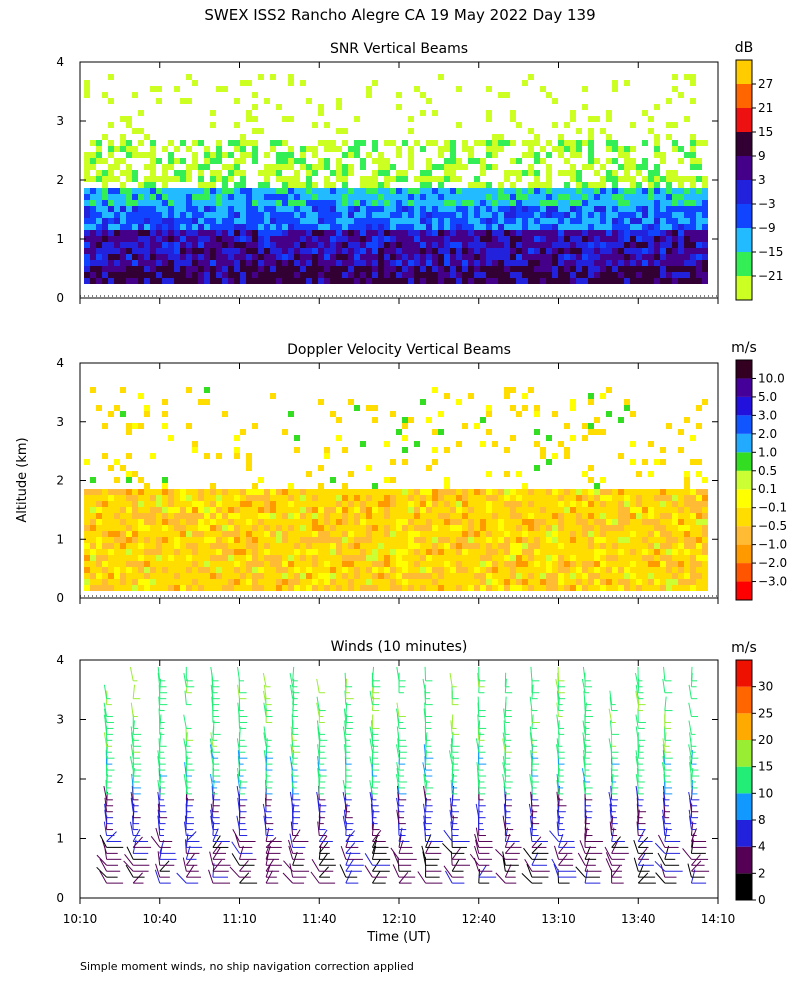 This screenshot has height=1000, width=800. I want to click on colorbar-segment, so click(744, 240).